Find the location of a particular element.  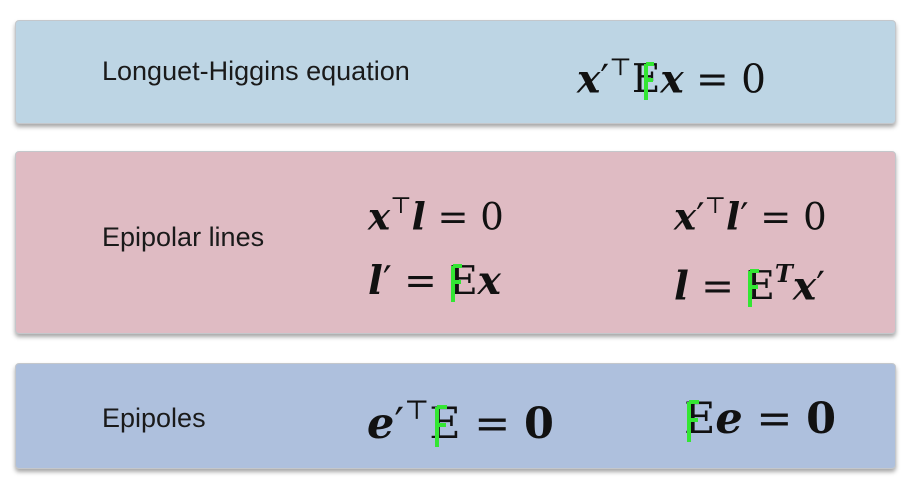

equation-l-ETxprime: l = E Tx′ is located at coordinates (749, 284).